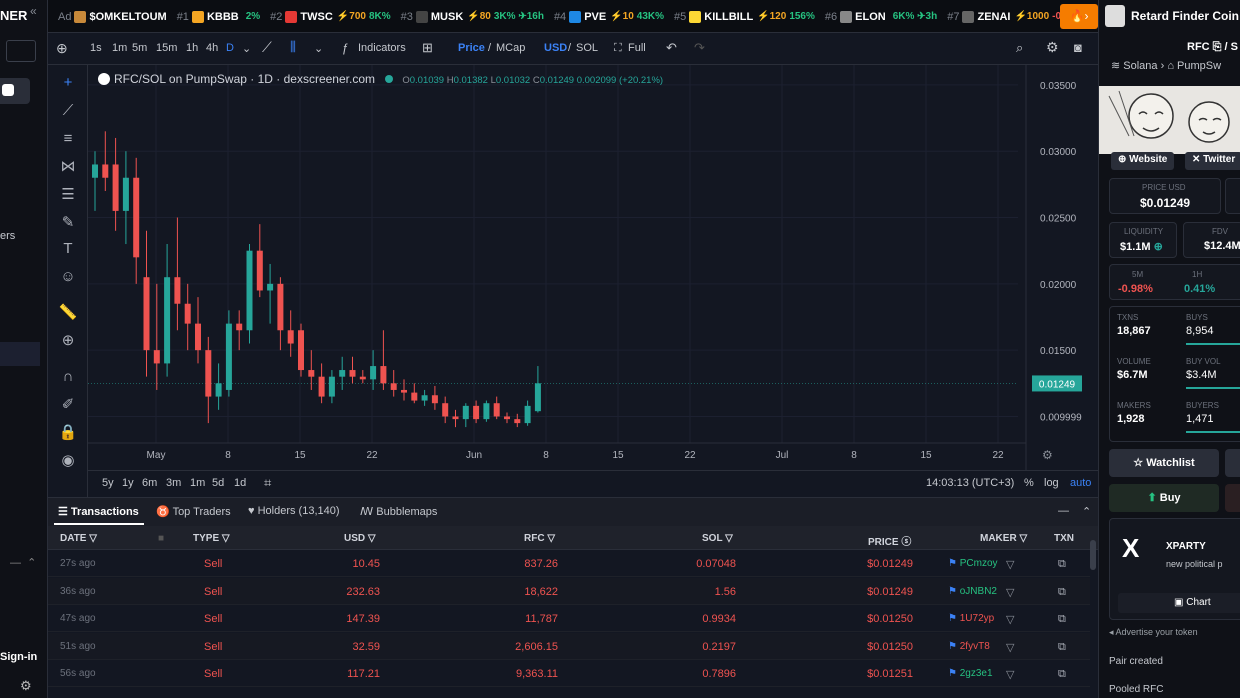 The image size is (1240, 698). Describe the element at coordinates (971, 618) in the screenshot. I see `row-maker: ⚑ 1U72yp` at that location.